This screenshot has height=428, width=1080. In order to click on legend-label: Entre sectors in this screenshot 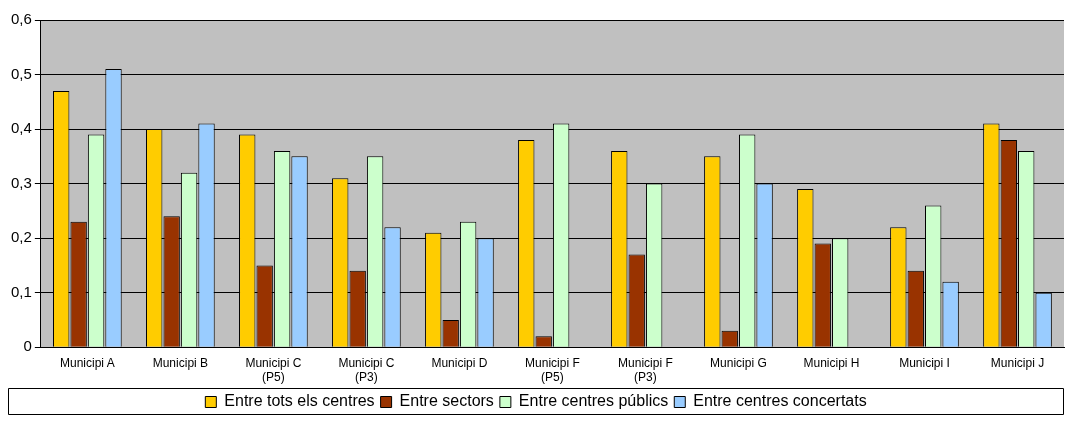, I will do `click(446, 401)`.